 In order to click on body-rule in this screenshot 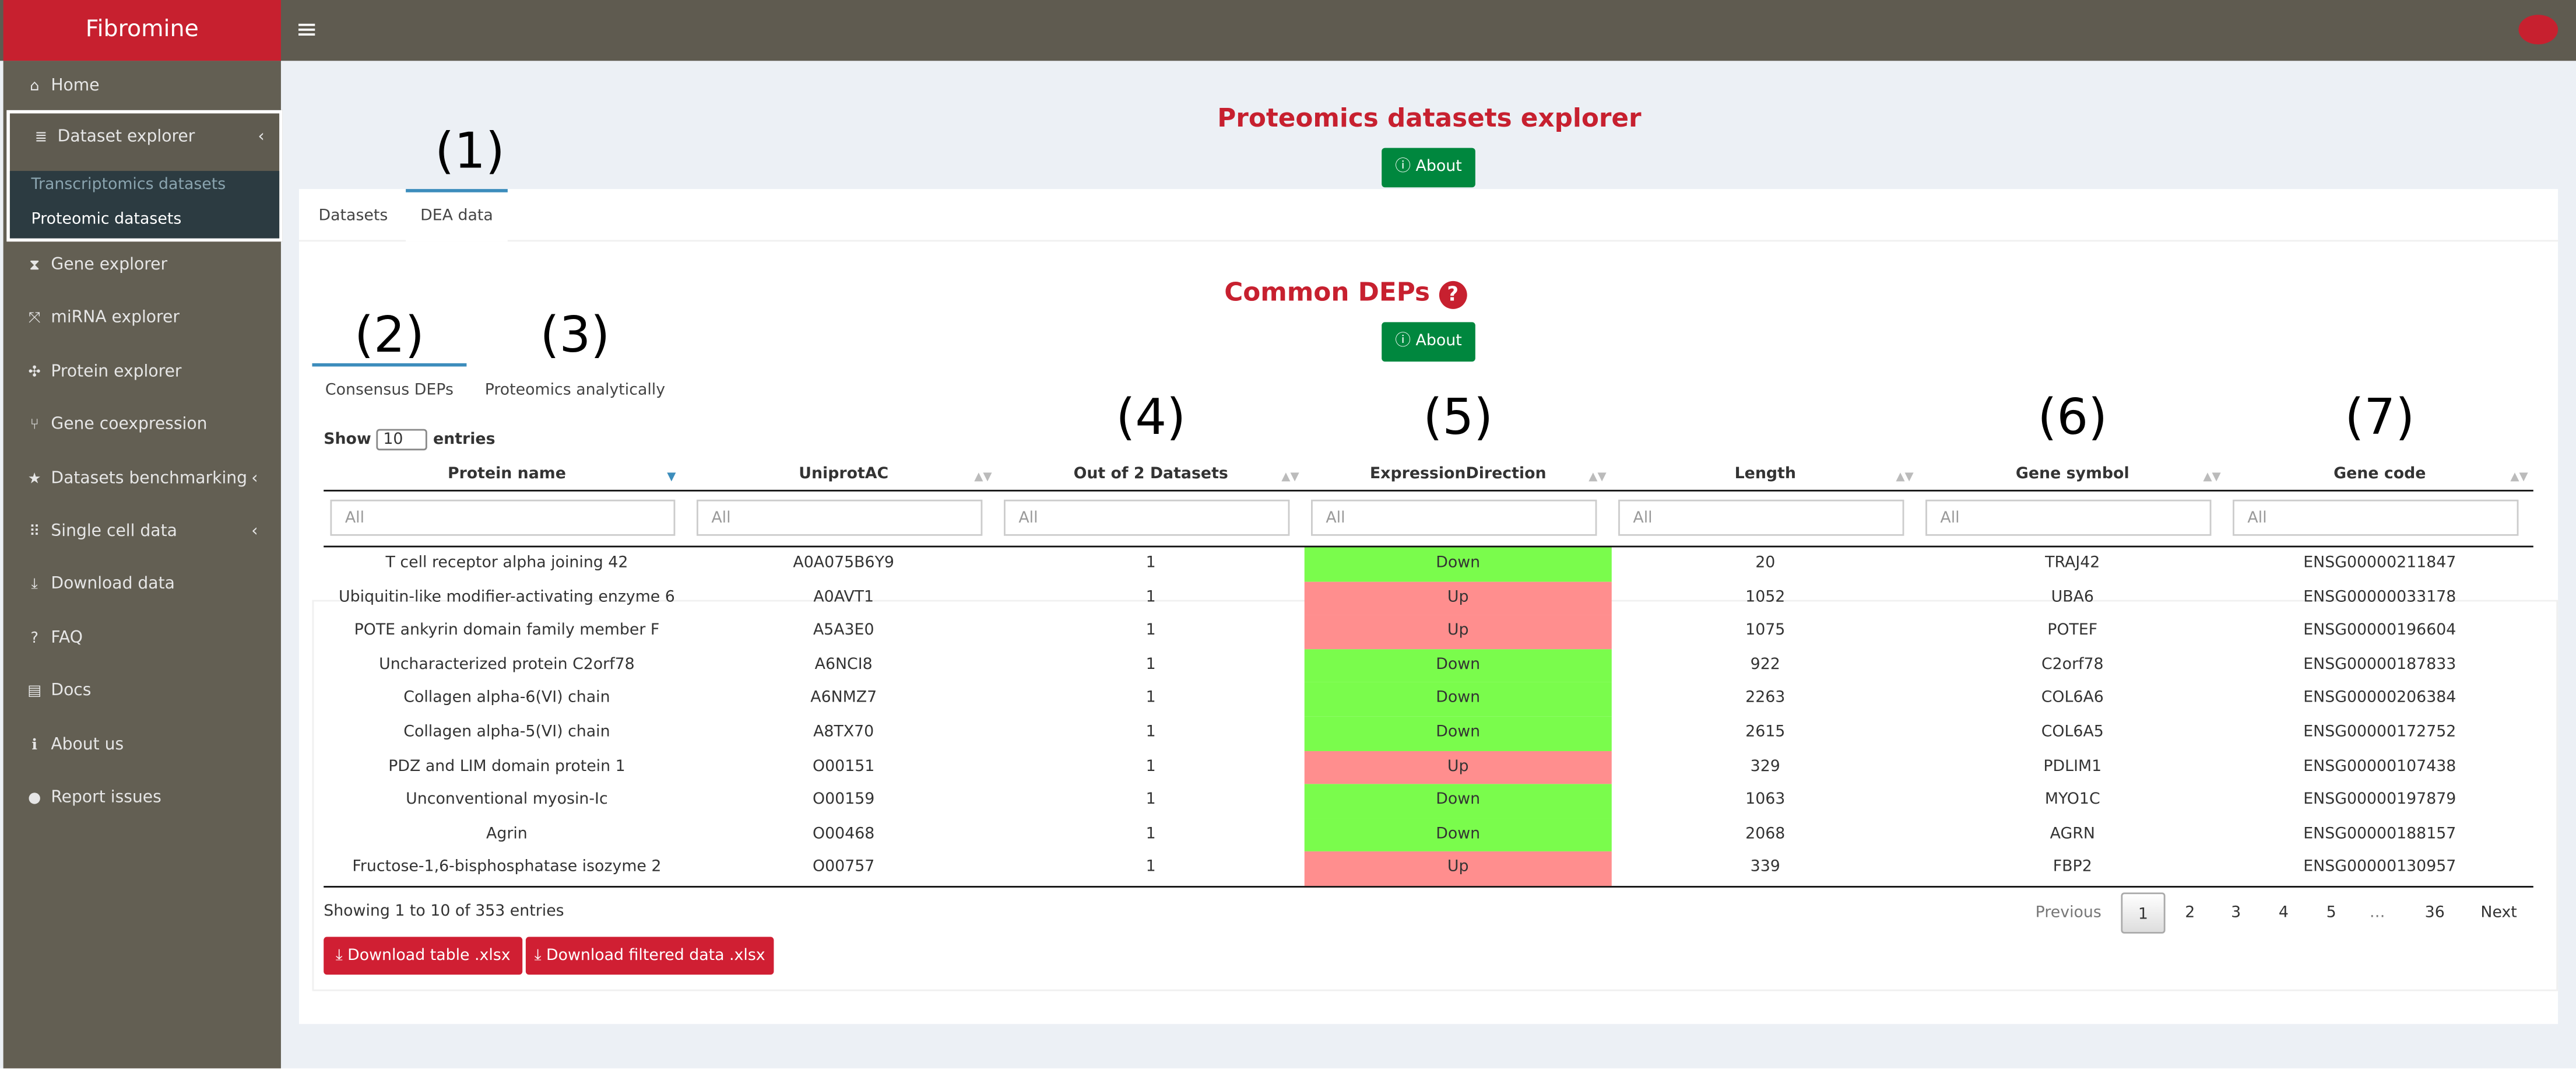, I will do `click(1428, 546)`.